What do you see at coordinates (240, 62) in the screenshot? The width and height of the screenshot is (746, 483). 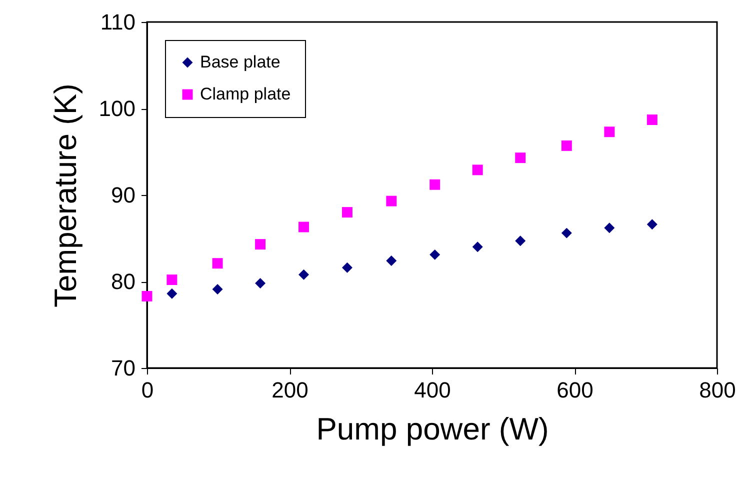 I see `legend-label: Base plate` at bounding box center [240, 62].